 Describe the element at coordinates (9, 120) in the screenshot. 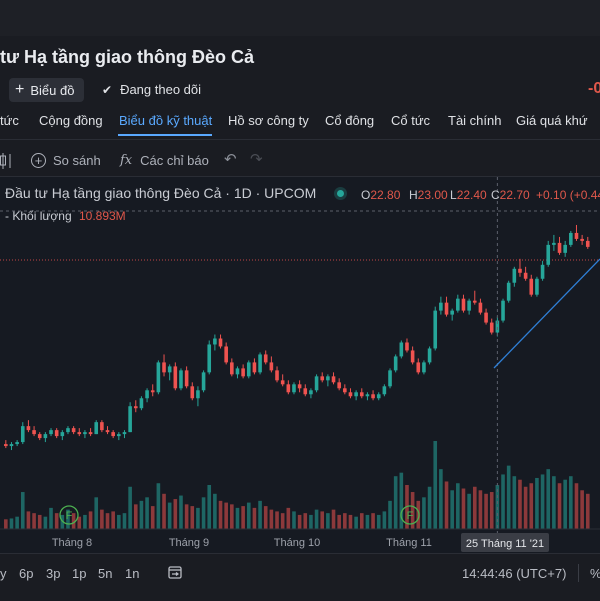

I see `tab-news: tức` at that location.